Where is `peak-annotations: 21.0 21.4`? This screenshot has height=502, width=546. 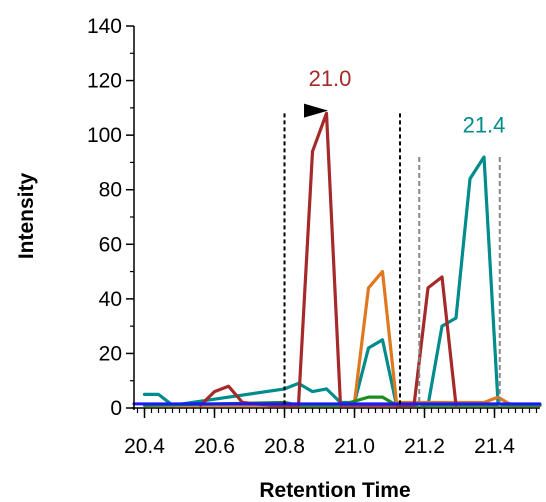
peak-annotations: 21.0 21.4 is located at coordinates (404, 101).